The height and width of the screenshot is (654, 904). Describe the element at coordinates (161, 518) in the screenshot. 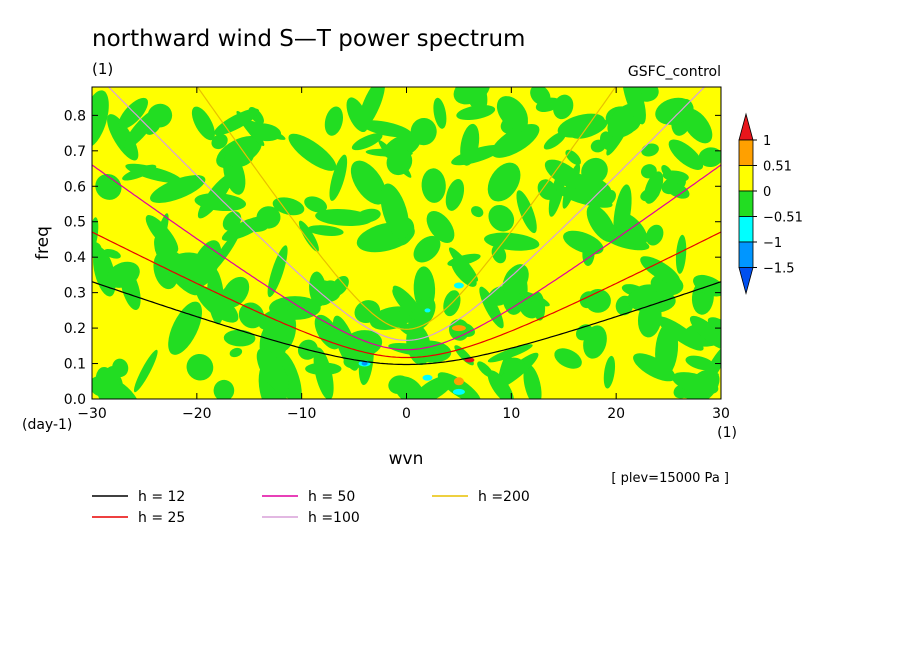

I see `legend-label: h = 25` at that location.